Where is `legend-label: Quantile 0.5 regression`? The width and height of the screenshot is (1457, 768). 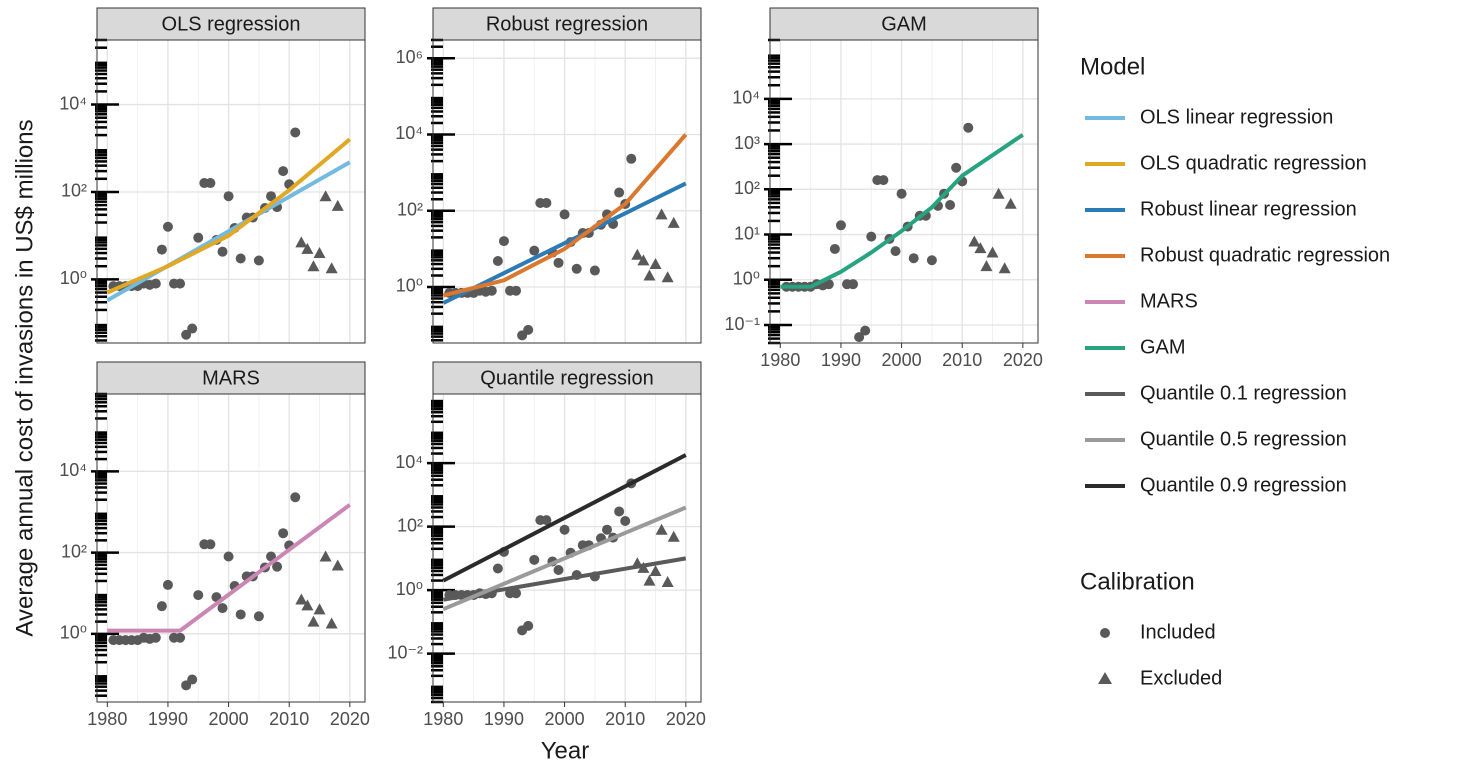
legend-label: Quantile 0.5 regression is located at coordinates (1243, 439).